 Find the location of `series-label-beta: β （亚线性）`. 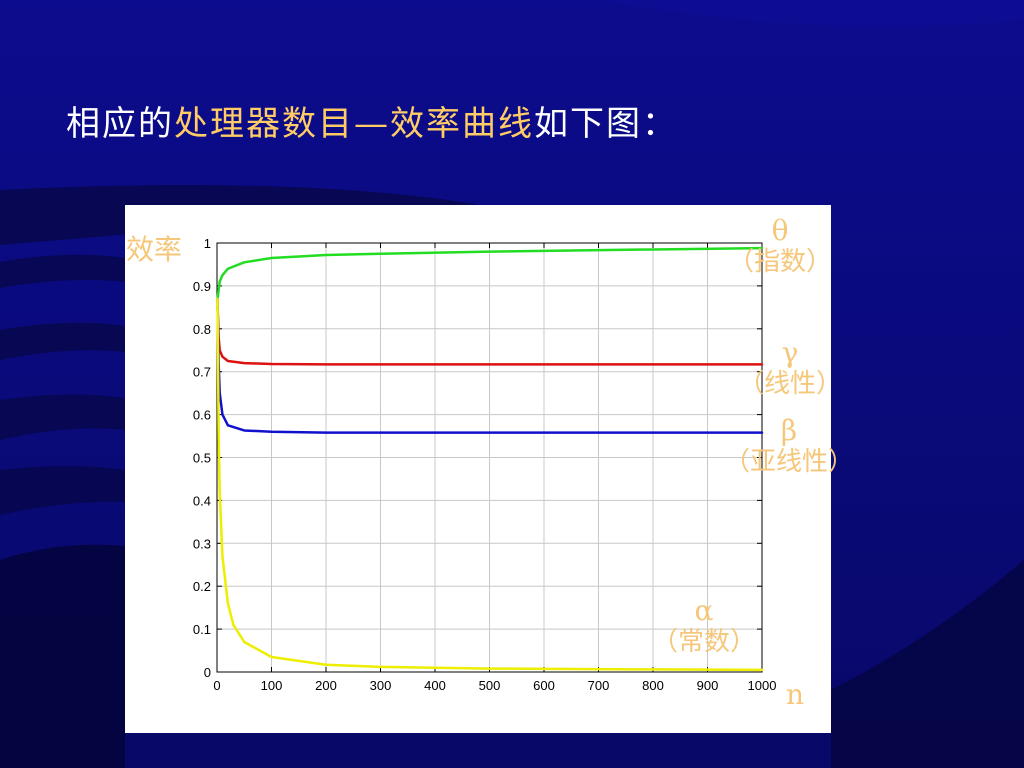

series-label-beta: β （亚线性） is located at coordinates (789, 447).